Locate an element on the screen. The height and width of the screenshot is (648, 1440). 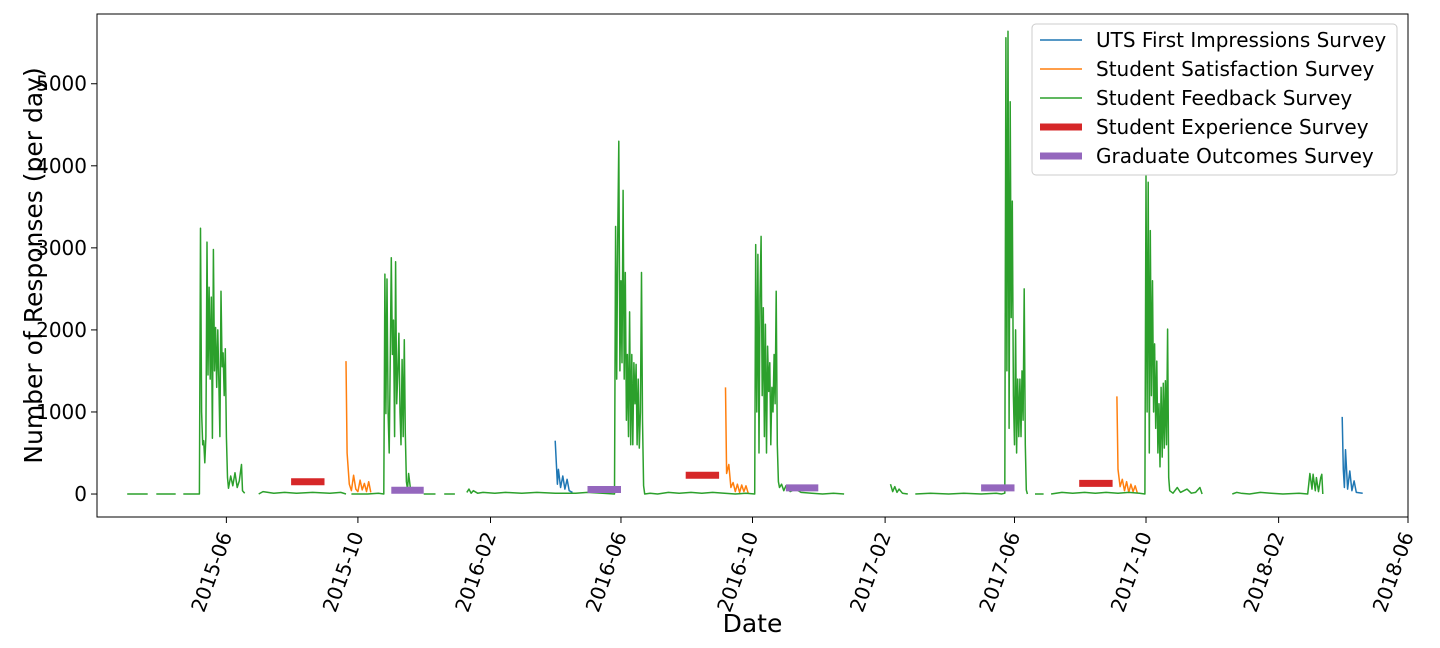
x-tick-label: 2018-02 is located at coordinates (1263, 572).